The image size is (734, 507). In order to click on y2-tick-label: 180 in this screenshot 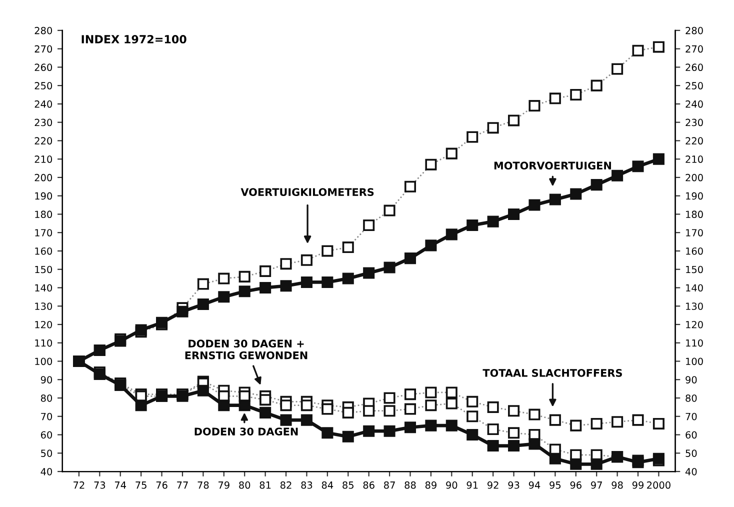, I will do `click(694, 214)`.